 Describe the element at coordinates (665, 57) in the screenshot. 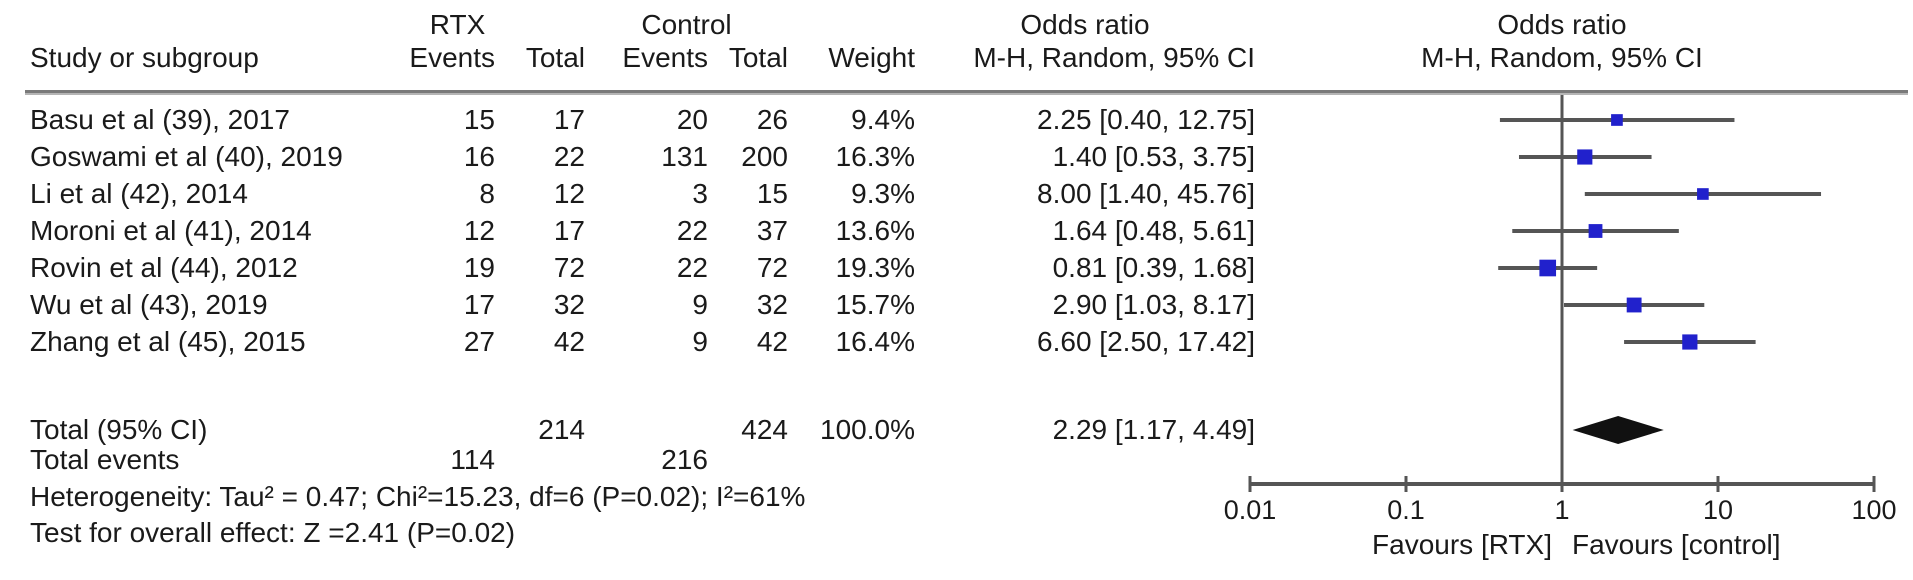

I see `column-header-events-control: Events` at that location.